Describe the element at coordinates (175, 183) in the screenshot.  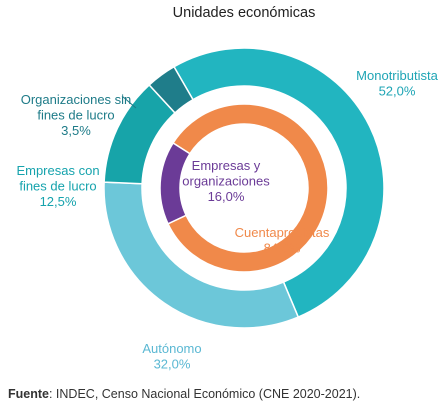
I see `slice-empresas-y` at that location.